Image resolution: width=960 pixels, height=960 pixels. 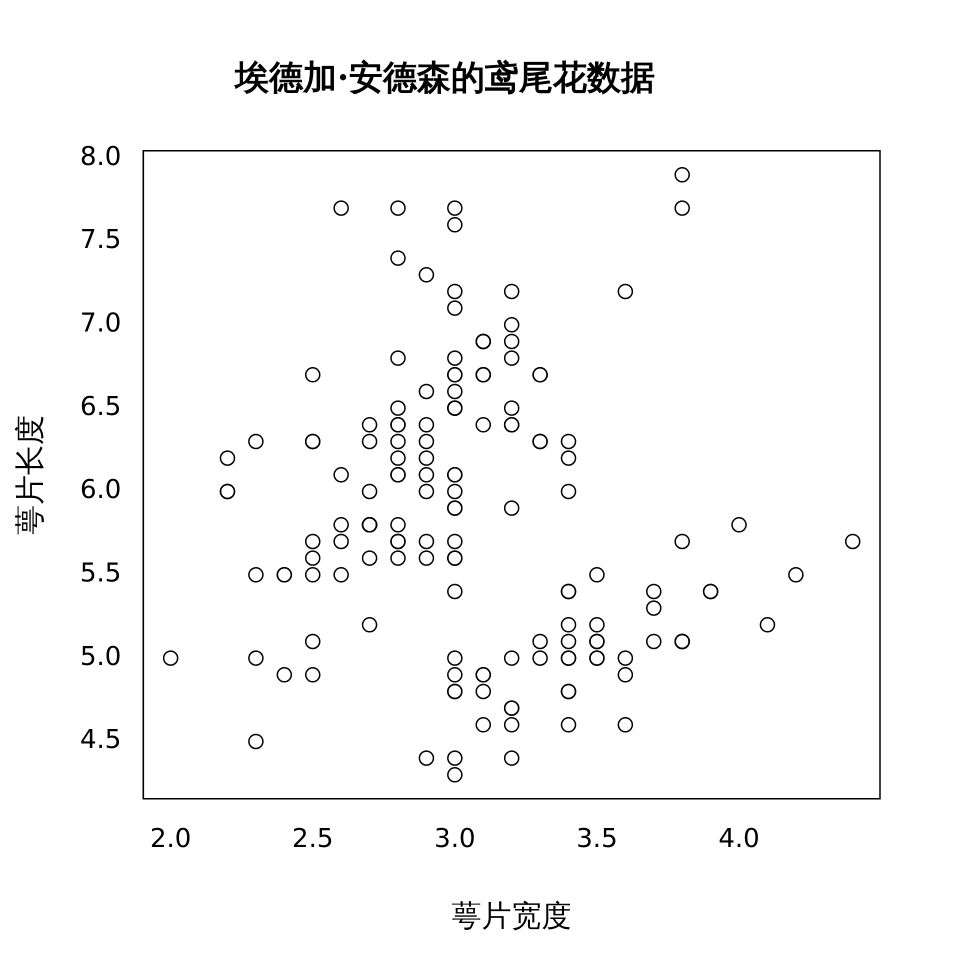 I want to click on x-tick-label: 3.5, so click(x=597, y=839).